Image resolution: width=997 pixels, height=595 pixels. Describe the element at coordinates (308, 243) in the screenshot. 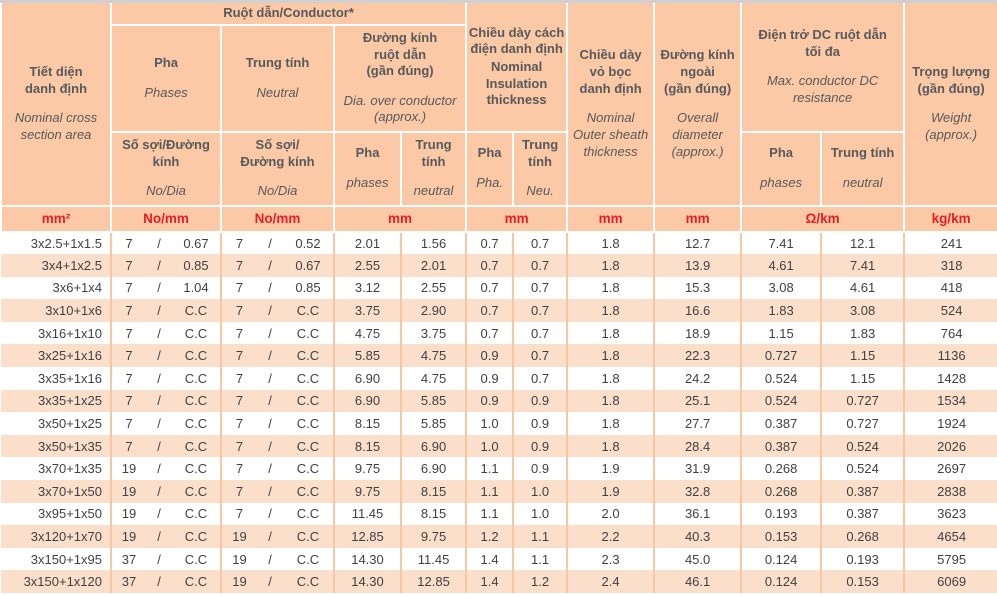

I see `cell-neutral-strand-dia: 0.52` at that location.